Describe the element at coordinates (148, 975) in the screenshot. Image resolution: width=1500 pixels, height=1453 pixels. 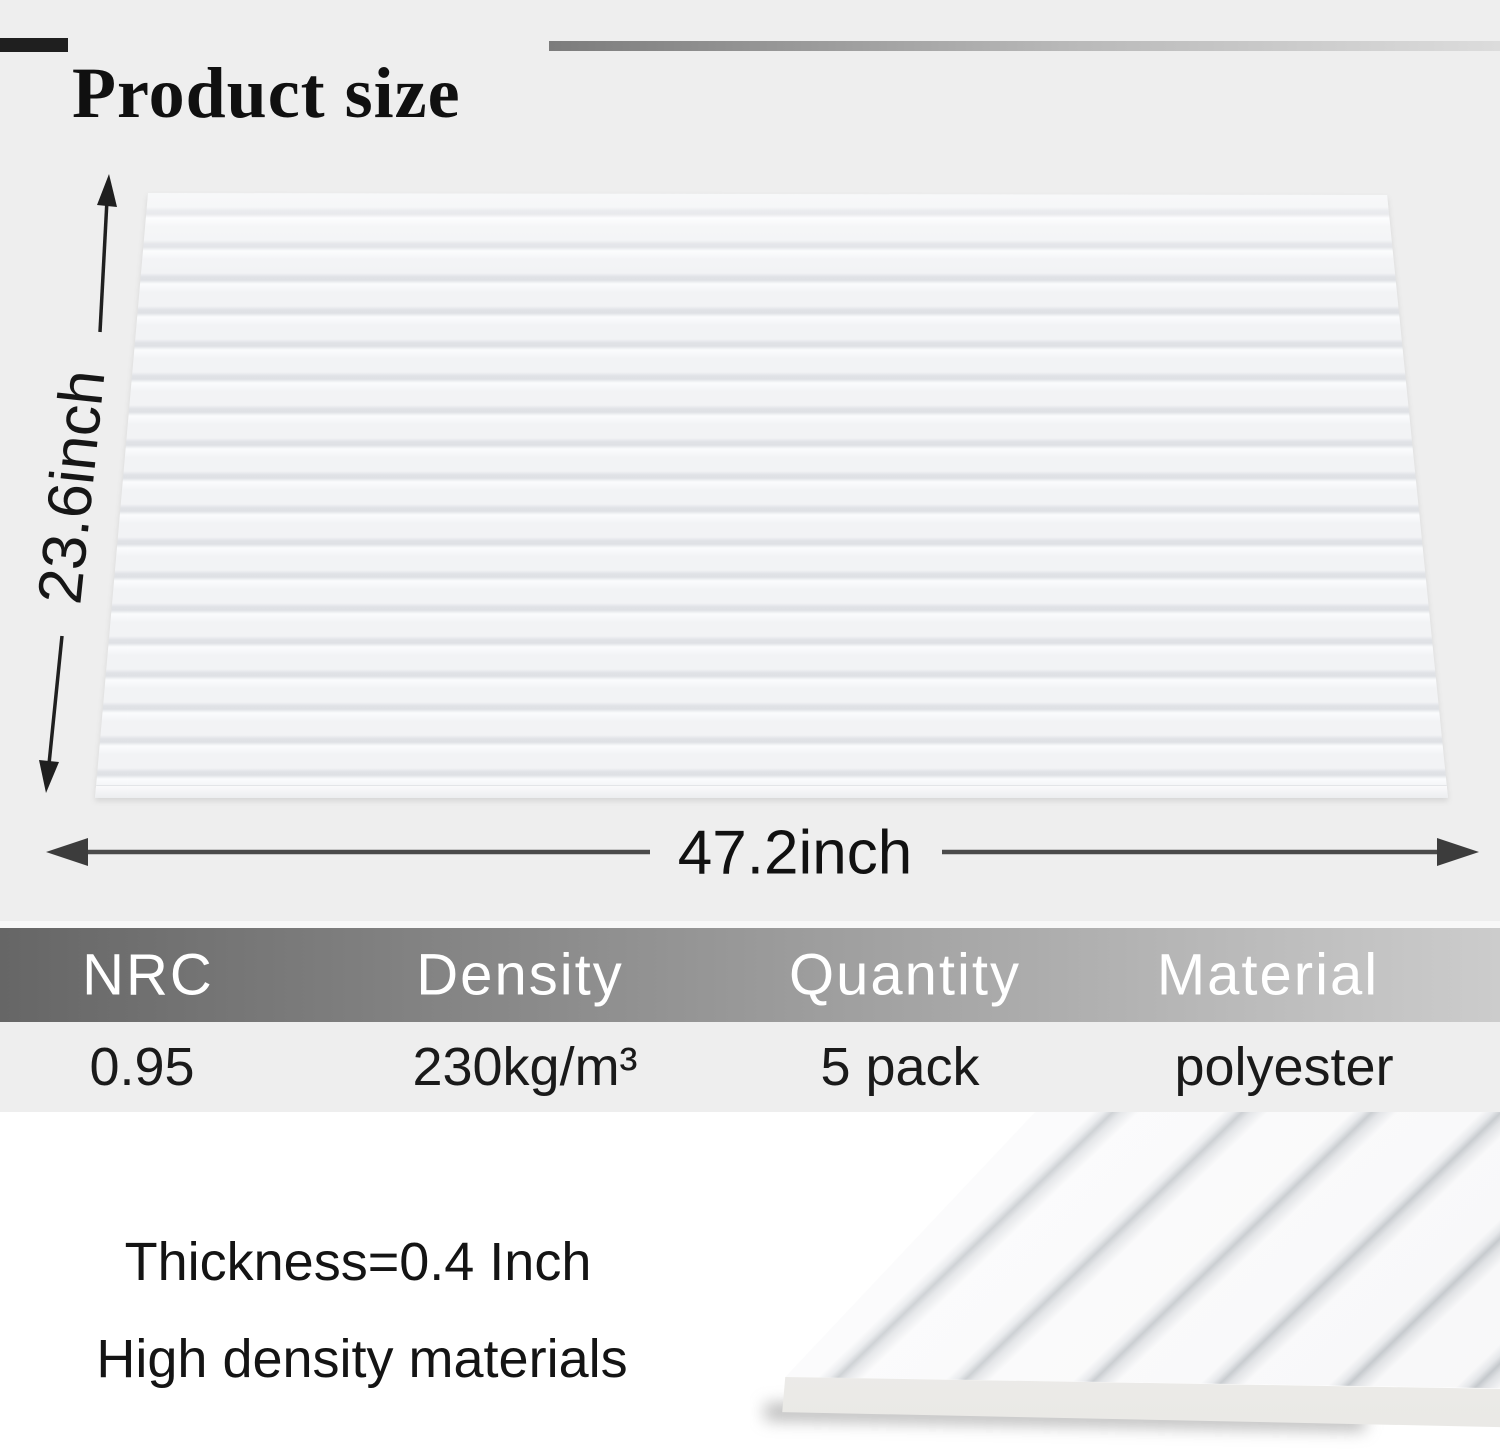
I see `spec-header-nrc: NRC` at that location.